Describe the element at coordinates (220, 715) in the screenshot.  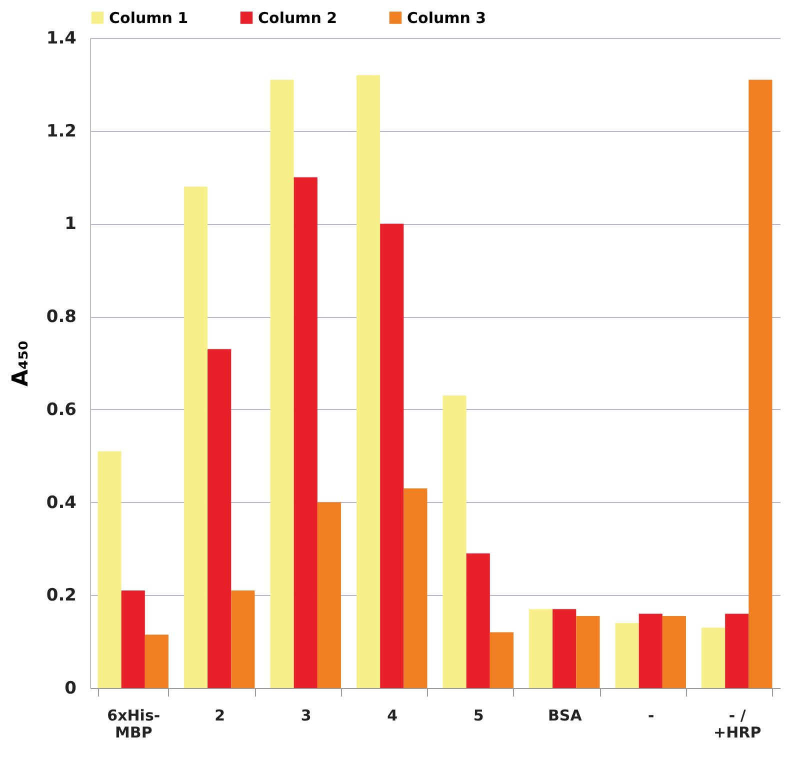
I see `x-tick-label: 2` at that location.